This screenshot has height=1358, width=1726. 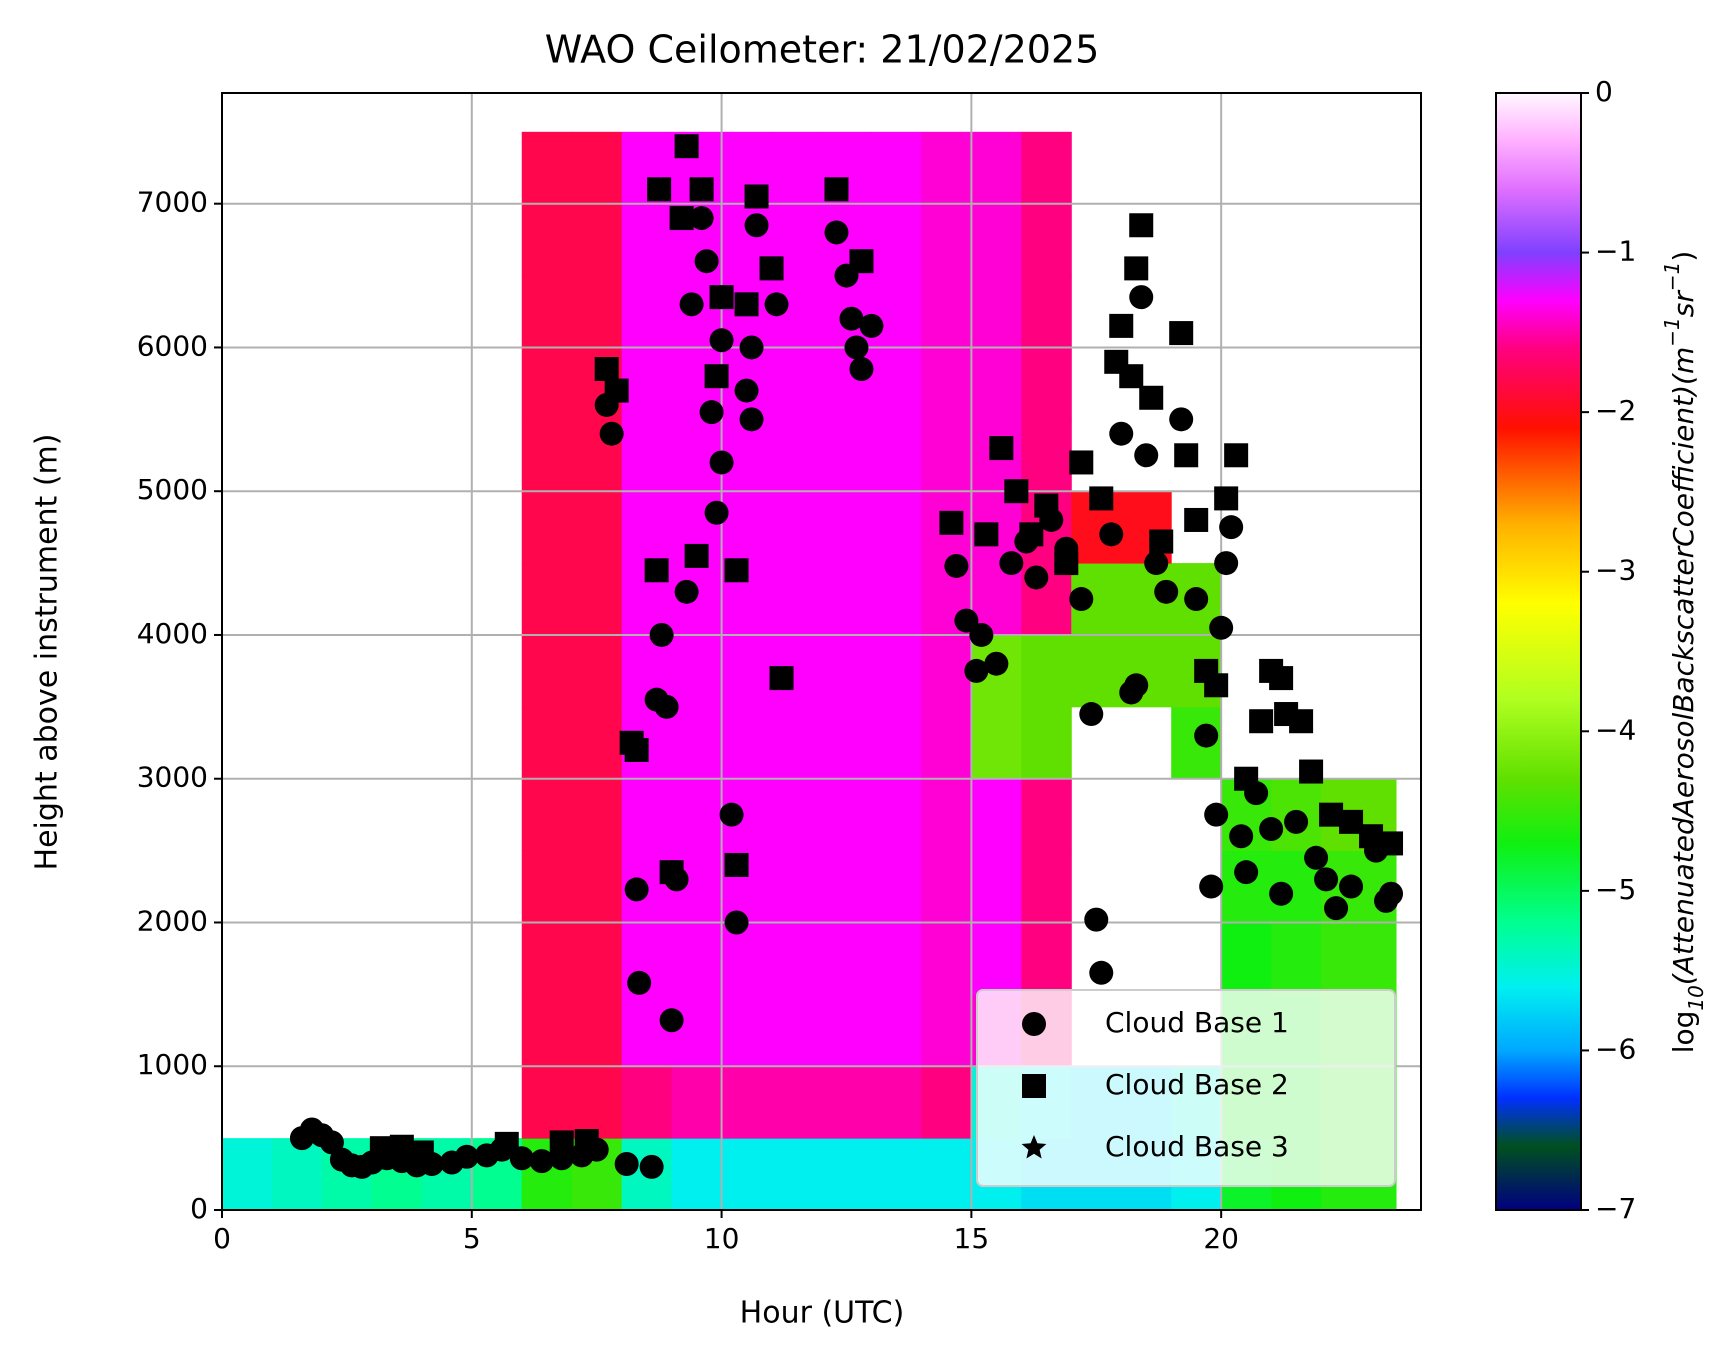 I want to click on legend: Cloud Base 1 Cloud Base 2 Cloud Base 3, so click(x=1186, y=1088).